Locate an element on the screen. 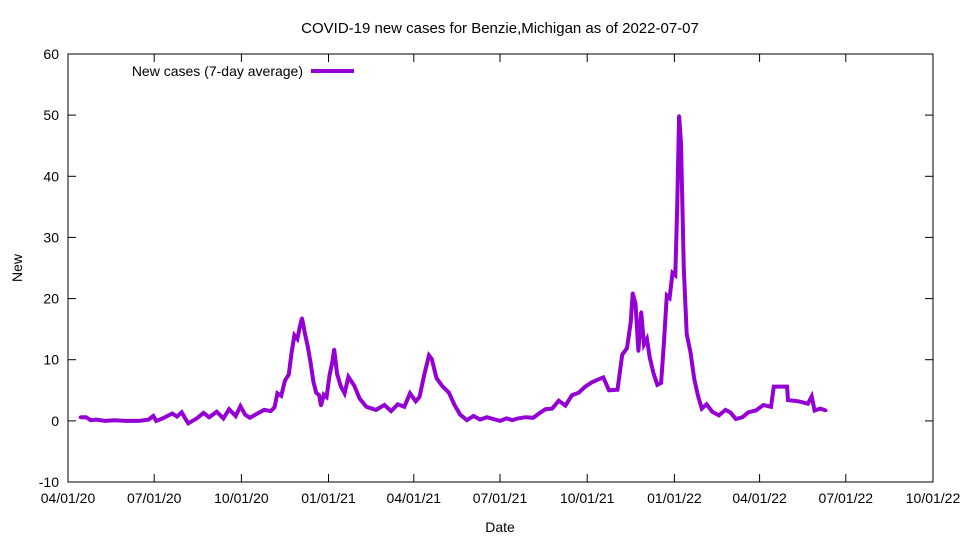  y-axis-label: New is located at coordinates (17, 267).